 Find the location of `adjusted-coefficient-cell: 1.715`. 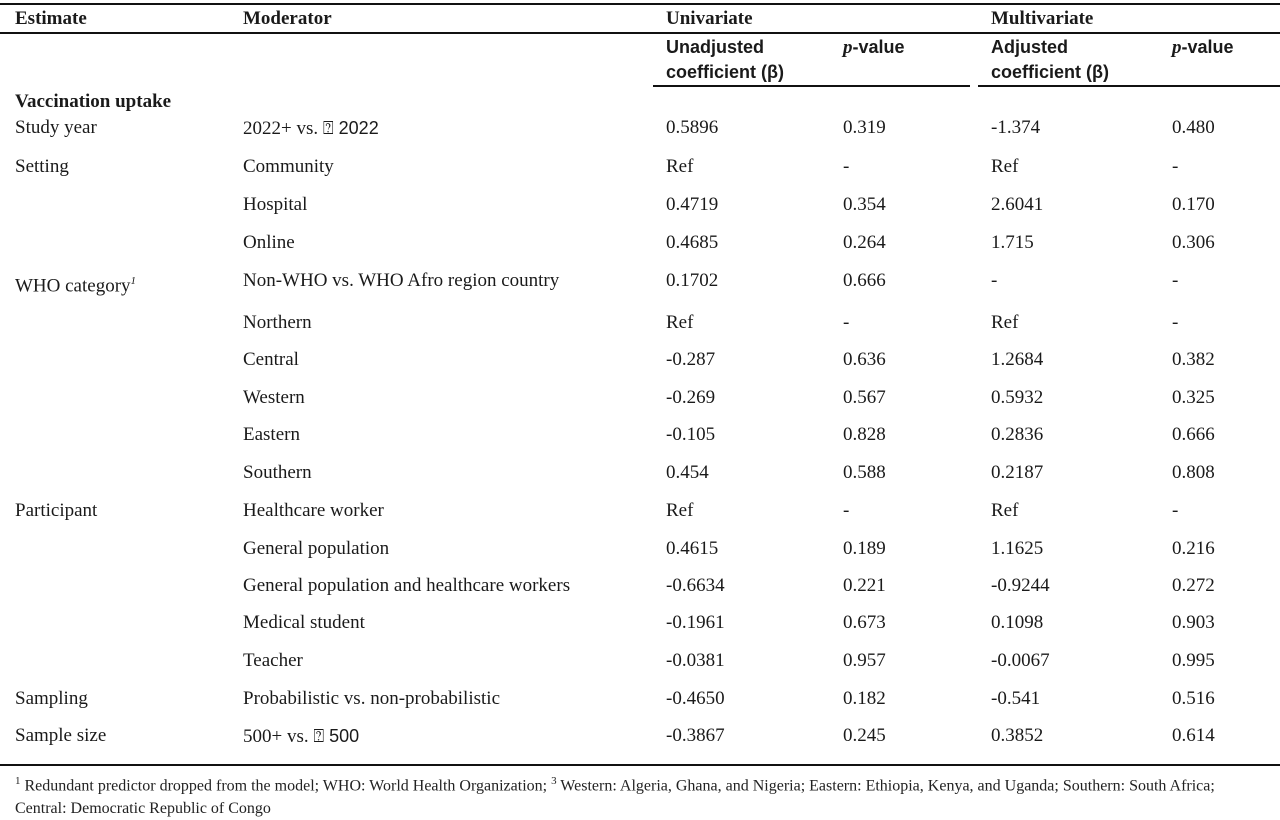

adjusted-coefficient-cell: 1.715 is located at coordinates (1012, 242).